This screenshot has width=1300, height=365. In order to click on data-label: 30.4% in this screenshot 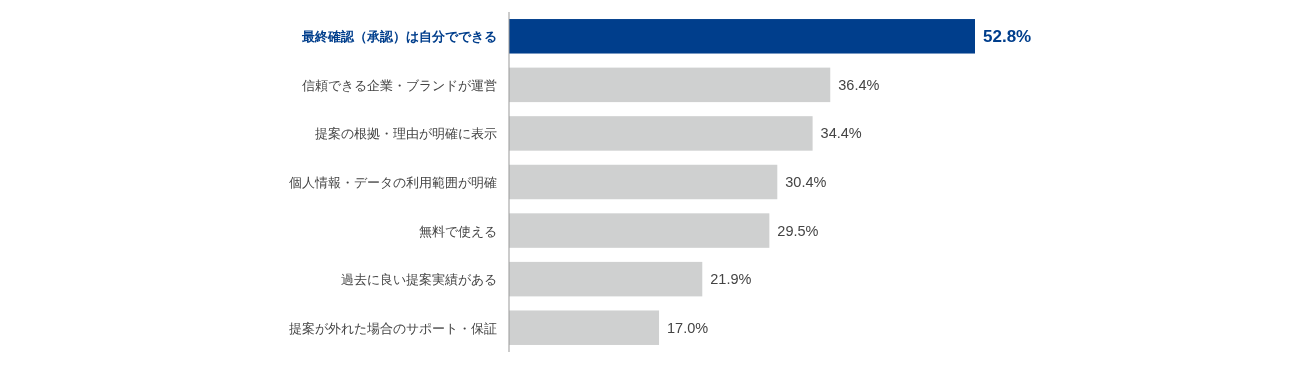, I will do `click(806, 182)`.